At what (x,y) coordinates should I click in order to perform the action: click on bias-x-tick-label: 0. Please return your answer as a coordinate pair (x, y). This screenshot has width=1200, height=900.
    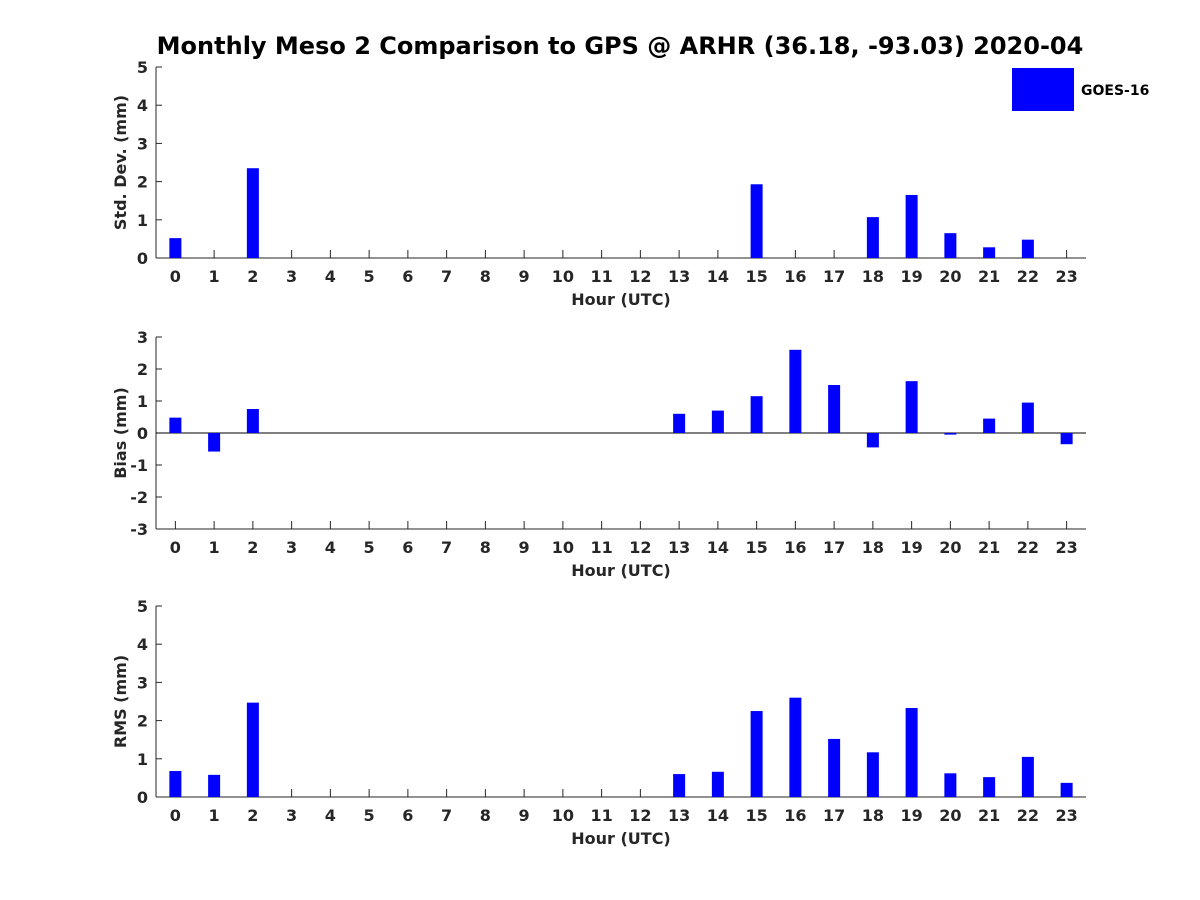
    Looking at the image, I should click on (175, 547).